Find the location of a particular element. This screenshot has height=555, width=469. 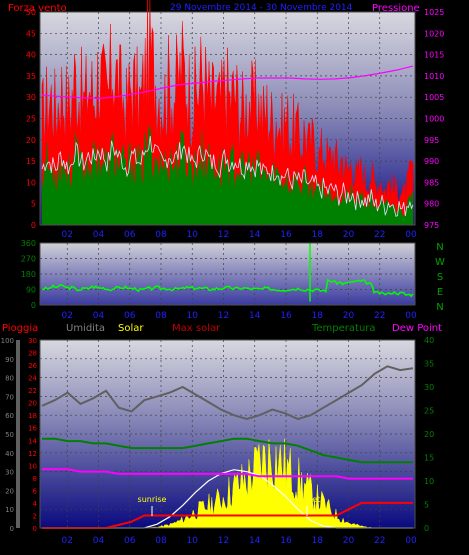

sunset-label: sunset is located at coordinates (307, 499).